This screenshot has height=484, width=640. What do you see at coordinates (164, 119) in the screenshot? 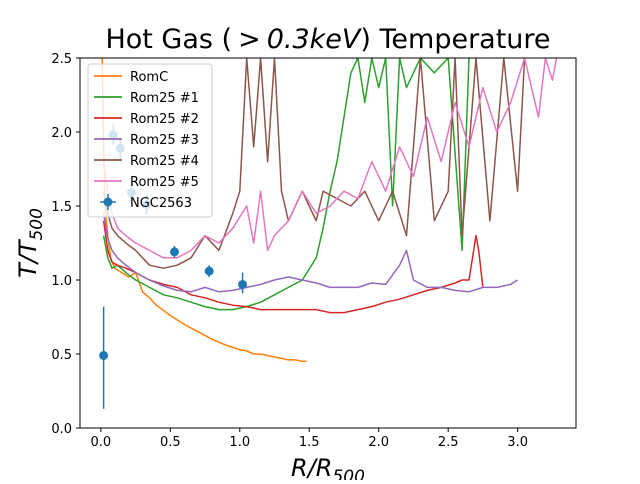
I see `legend-label-3: Rom25 #2` at bounding box center [164, 119].